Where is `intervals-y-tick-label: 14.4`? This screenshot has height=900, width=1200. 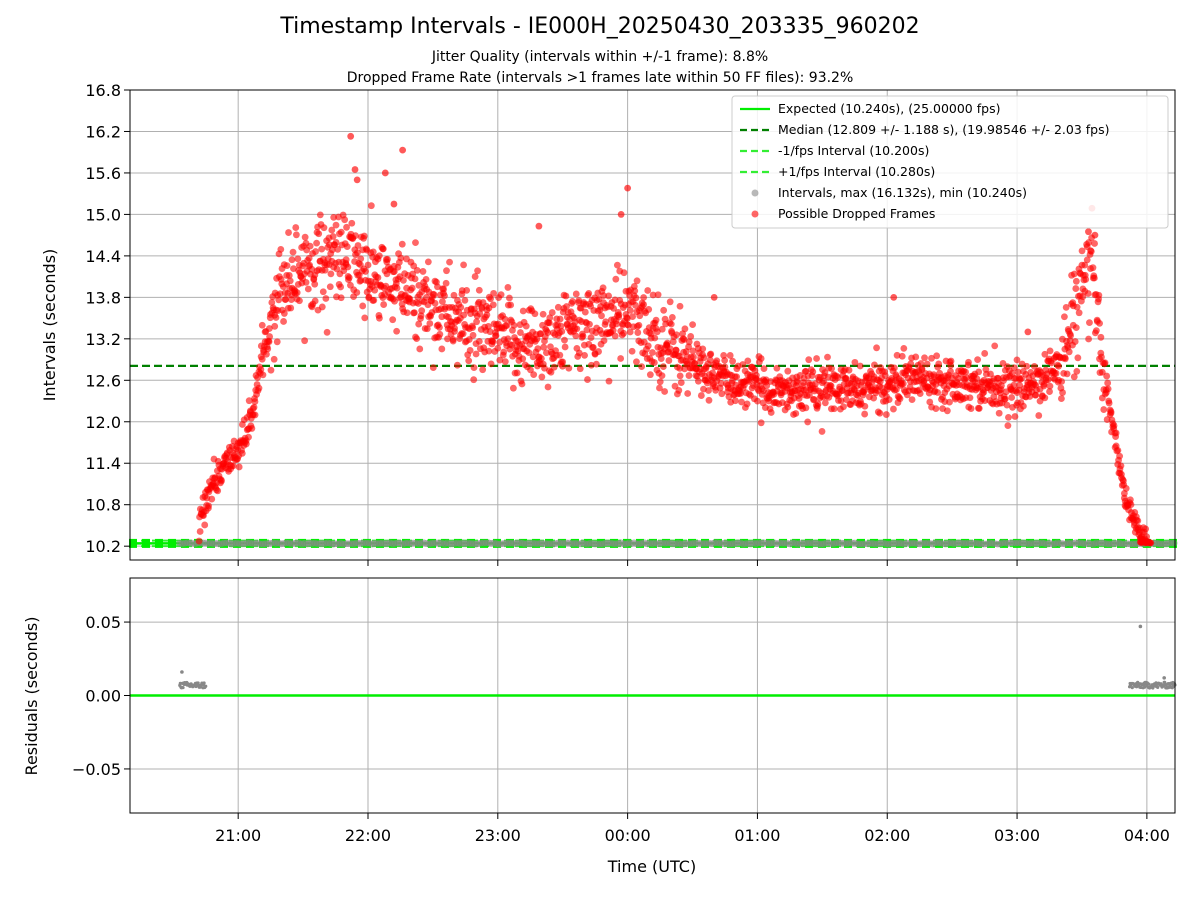 intervals-y-tick-label: 14.4 is located at coordinates (103, 256).